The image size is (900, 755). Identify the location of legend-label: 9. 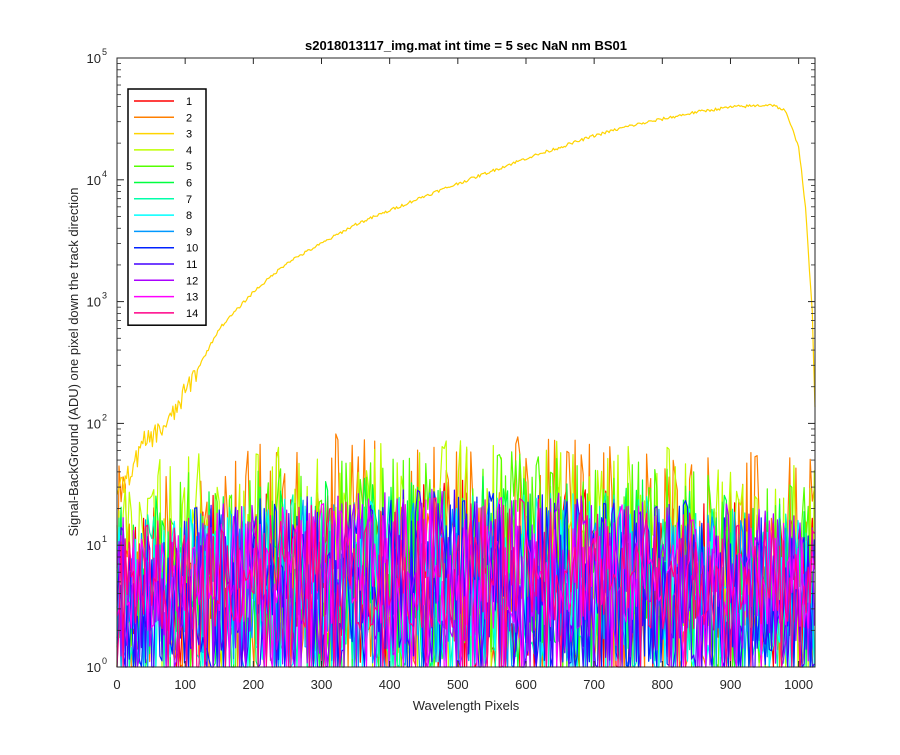
(189, 232).